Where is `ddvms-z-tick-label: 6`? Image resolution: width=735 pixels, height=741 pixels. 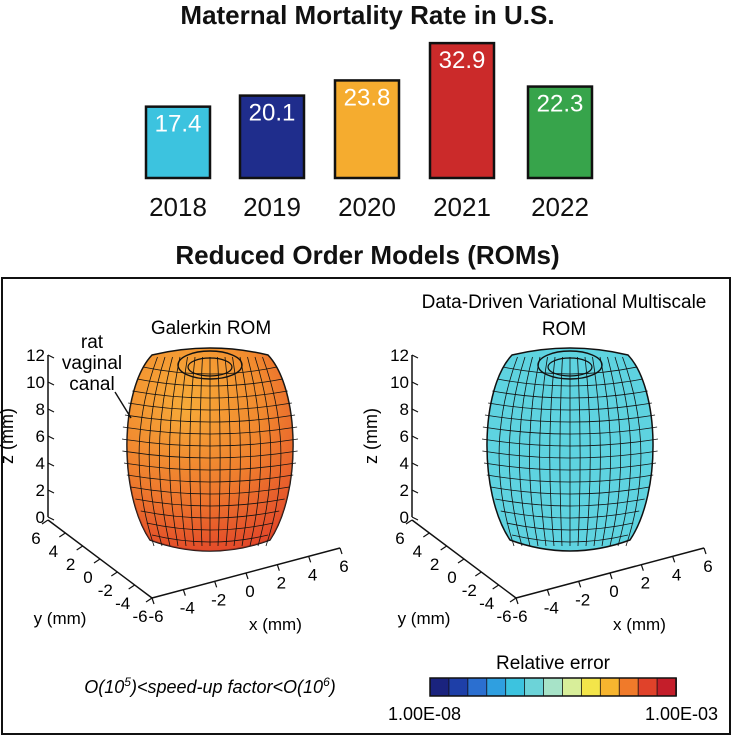 ddvms-z-tick-label: 6 is located at coordinates (404, 436).